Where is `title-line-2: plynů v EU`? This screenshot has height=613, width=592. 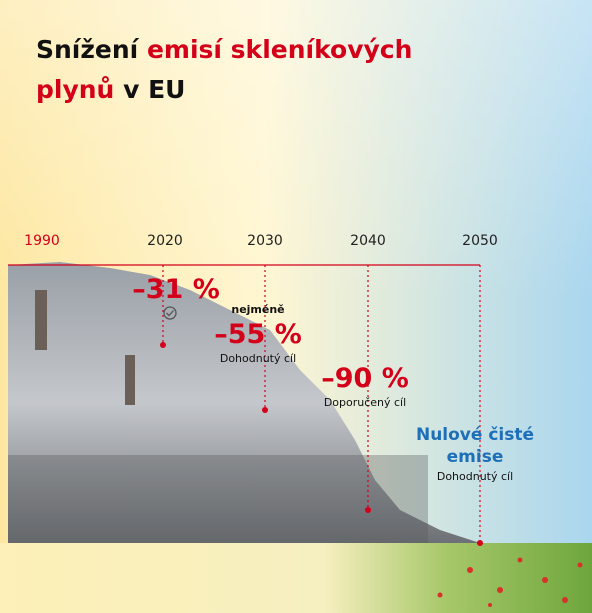 title-line-2: plynů v EU is located at coordinates (110, 89).